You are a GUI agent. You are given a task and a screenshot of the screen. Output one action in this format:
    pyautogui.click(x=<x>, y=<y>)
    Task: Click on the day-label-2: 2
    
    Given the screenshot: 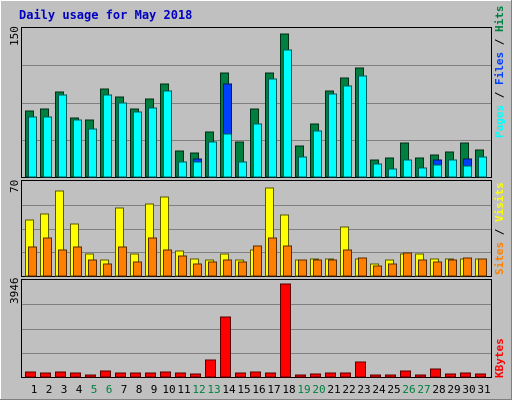 What is the action you would take?
    pyautogui.click(x=49, y=389)
    